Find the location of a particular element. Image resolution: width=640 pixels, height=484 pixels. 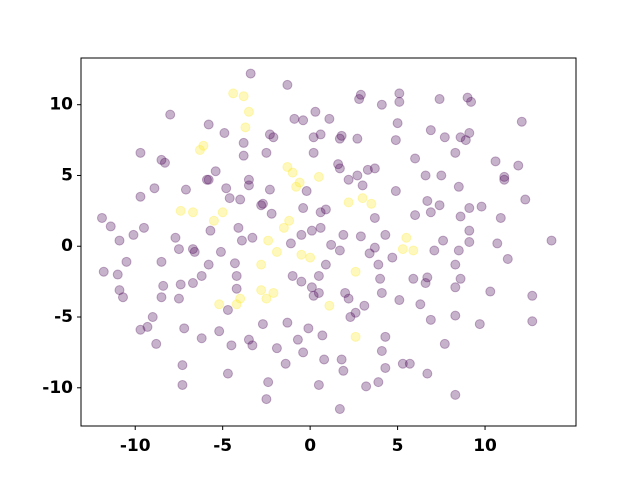

x-tick-label: -5 is located at coordinates (222, 446).